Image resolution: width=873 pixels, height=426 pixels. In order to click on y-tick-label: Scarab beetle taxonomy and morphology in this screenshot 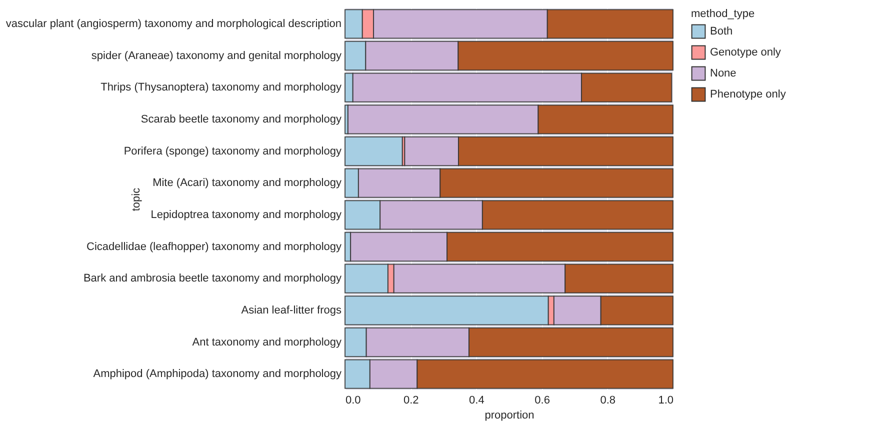, I will do `click(241, 119)`.